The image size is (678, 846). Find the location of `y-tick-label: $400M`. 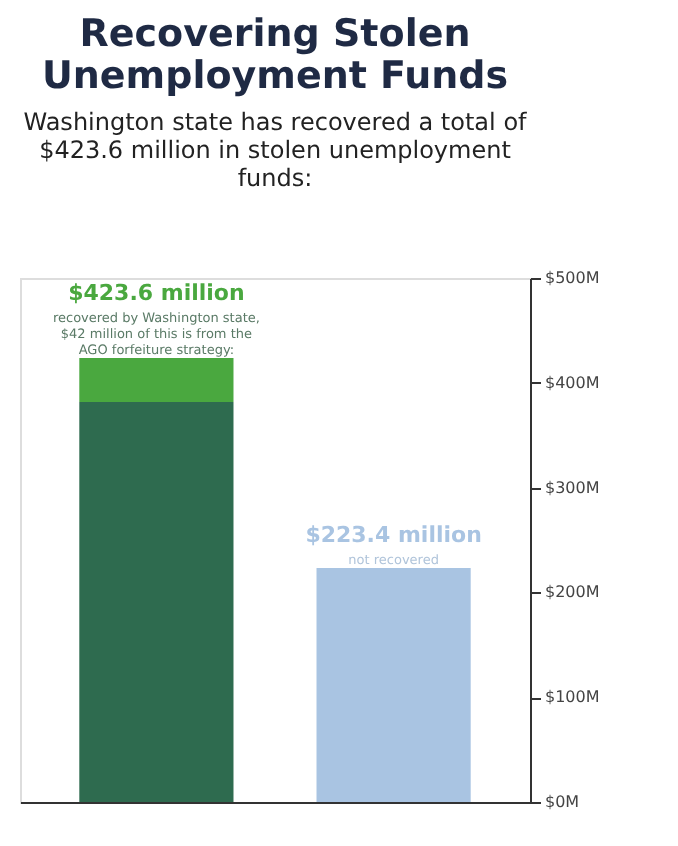

y-tick-label: $400M is located at coordinates (572, 382).